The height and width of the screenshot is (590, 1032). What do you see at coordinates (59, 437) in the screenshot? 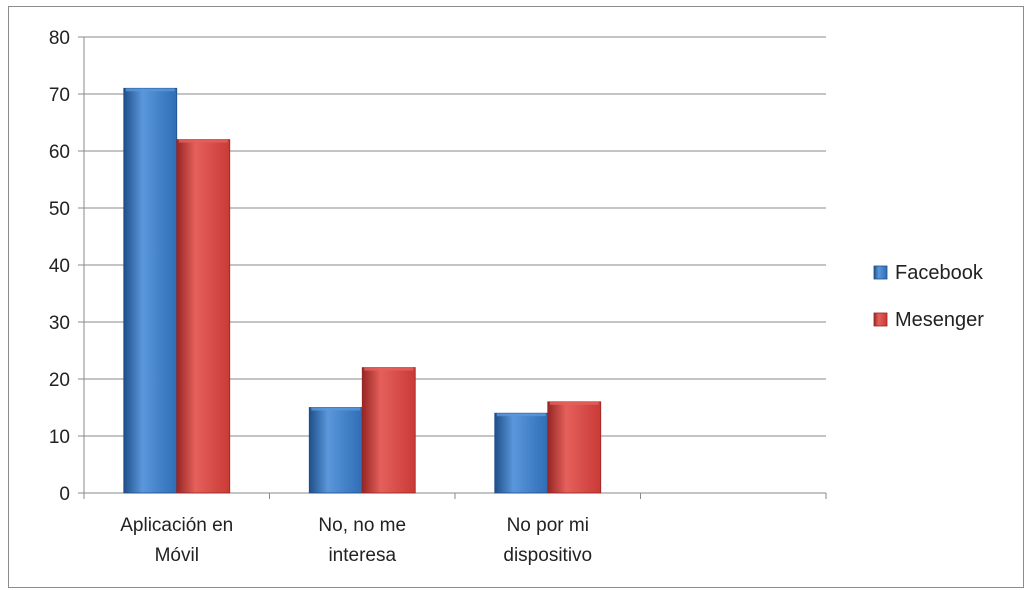
I see `y-tick-label-10: 10` at bounding box center [59, 437].